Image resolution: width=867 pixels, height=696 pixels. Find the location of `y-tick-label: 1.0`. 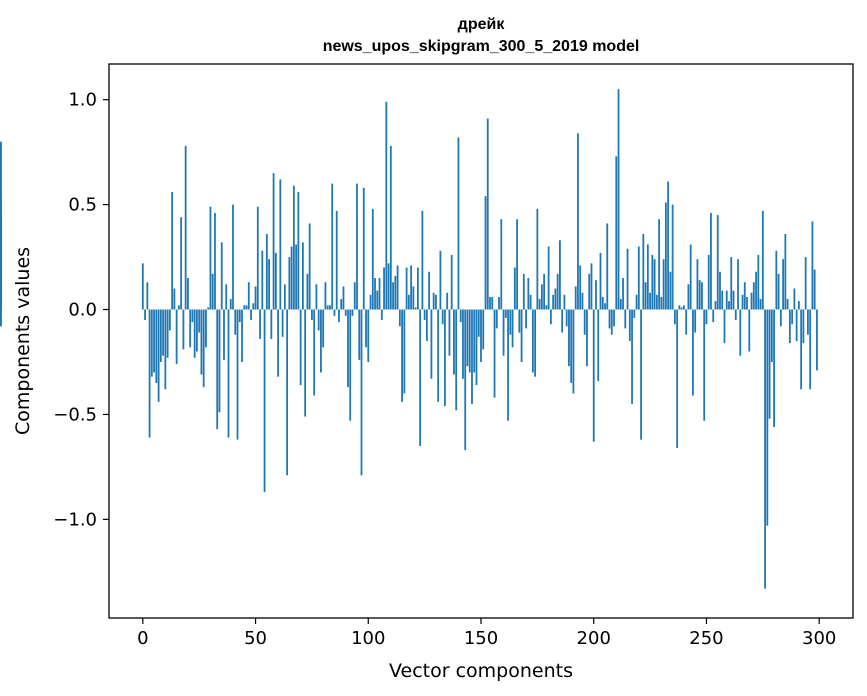

y-tick-label: 1.0 is located at coordinates (82, 100).